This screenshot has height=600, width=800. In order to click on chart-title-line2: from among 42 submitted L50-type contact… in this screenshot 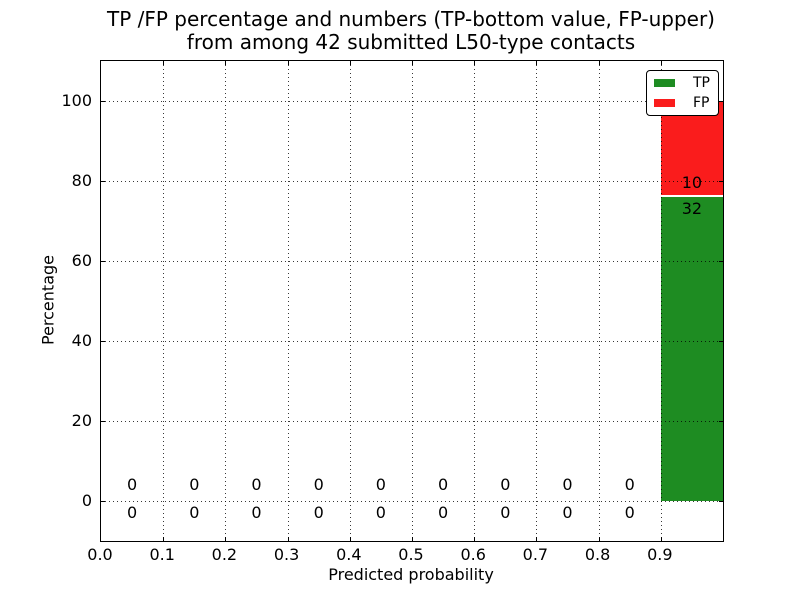, I will do `click(411, 42)`.